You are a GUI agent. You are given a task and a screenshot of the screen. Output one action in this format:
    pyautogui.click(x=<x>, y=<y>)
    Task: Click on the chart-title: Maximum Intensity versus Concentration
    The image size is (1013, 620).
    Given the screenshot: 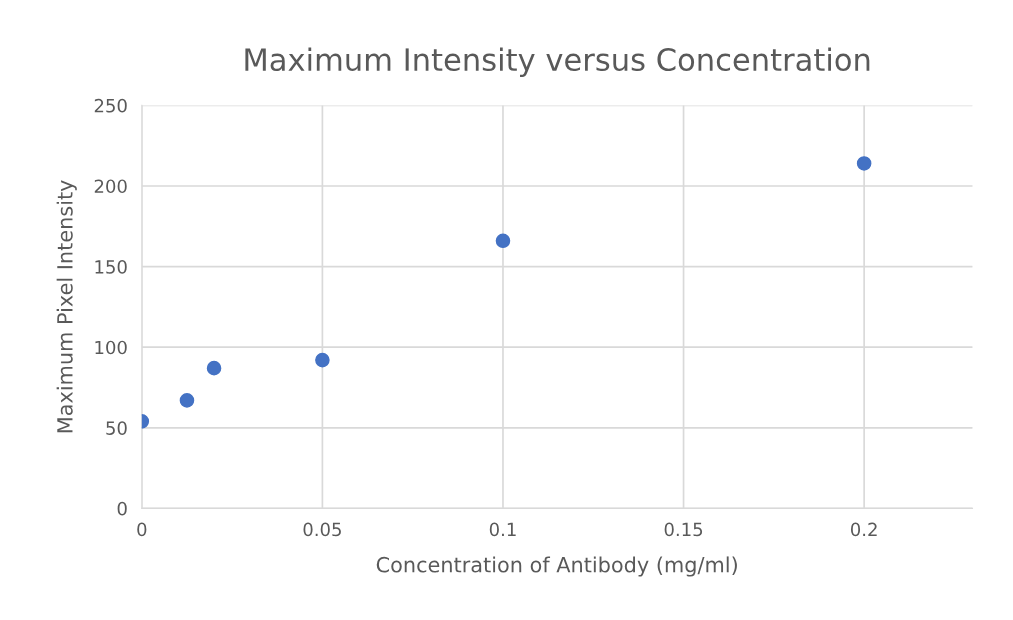 What is the action you would take?
    pyautogui.click(x=557, y=62)
    